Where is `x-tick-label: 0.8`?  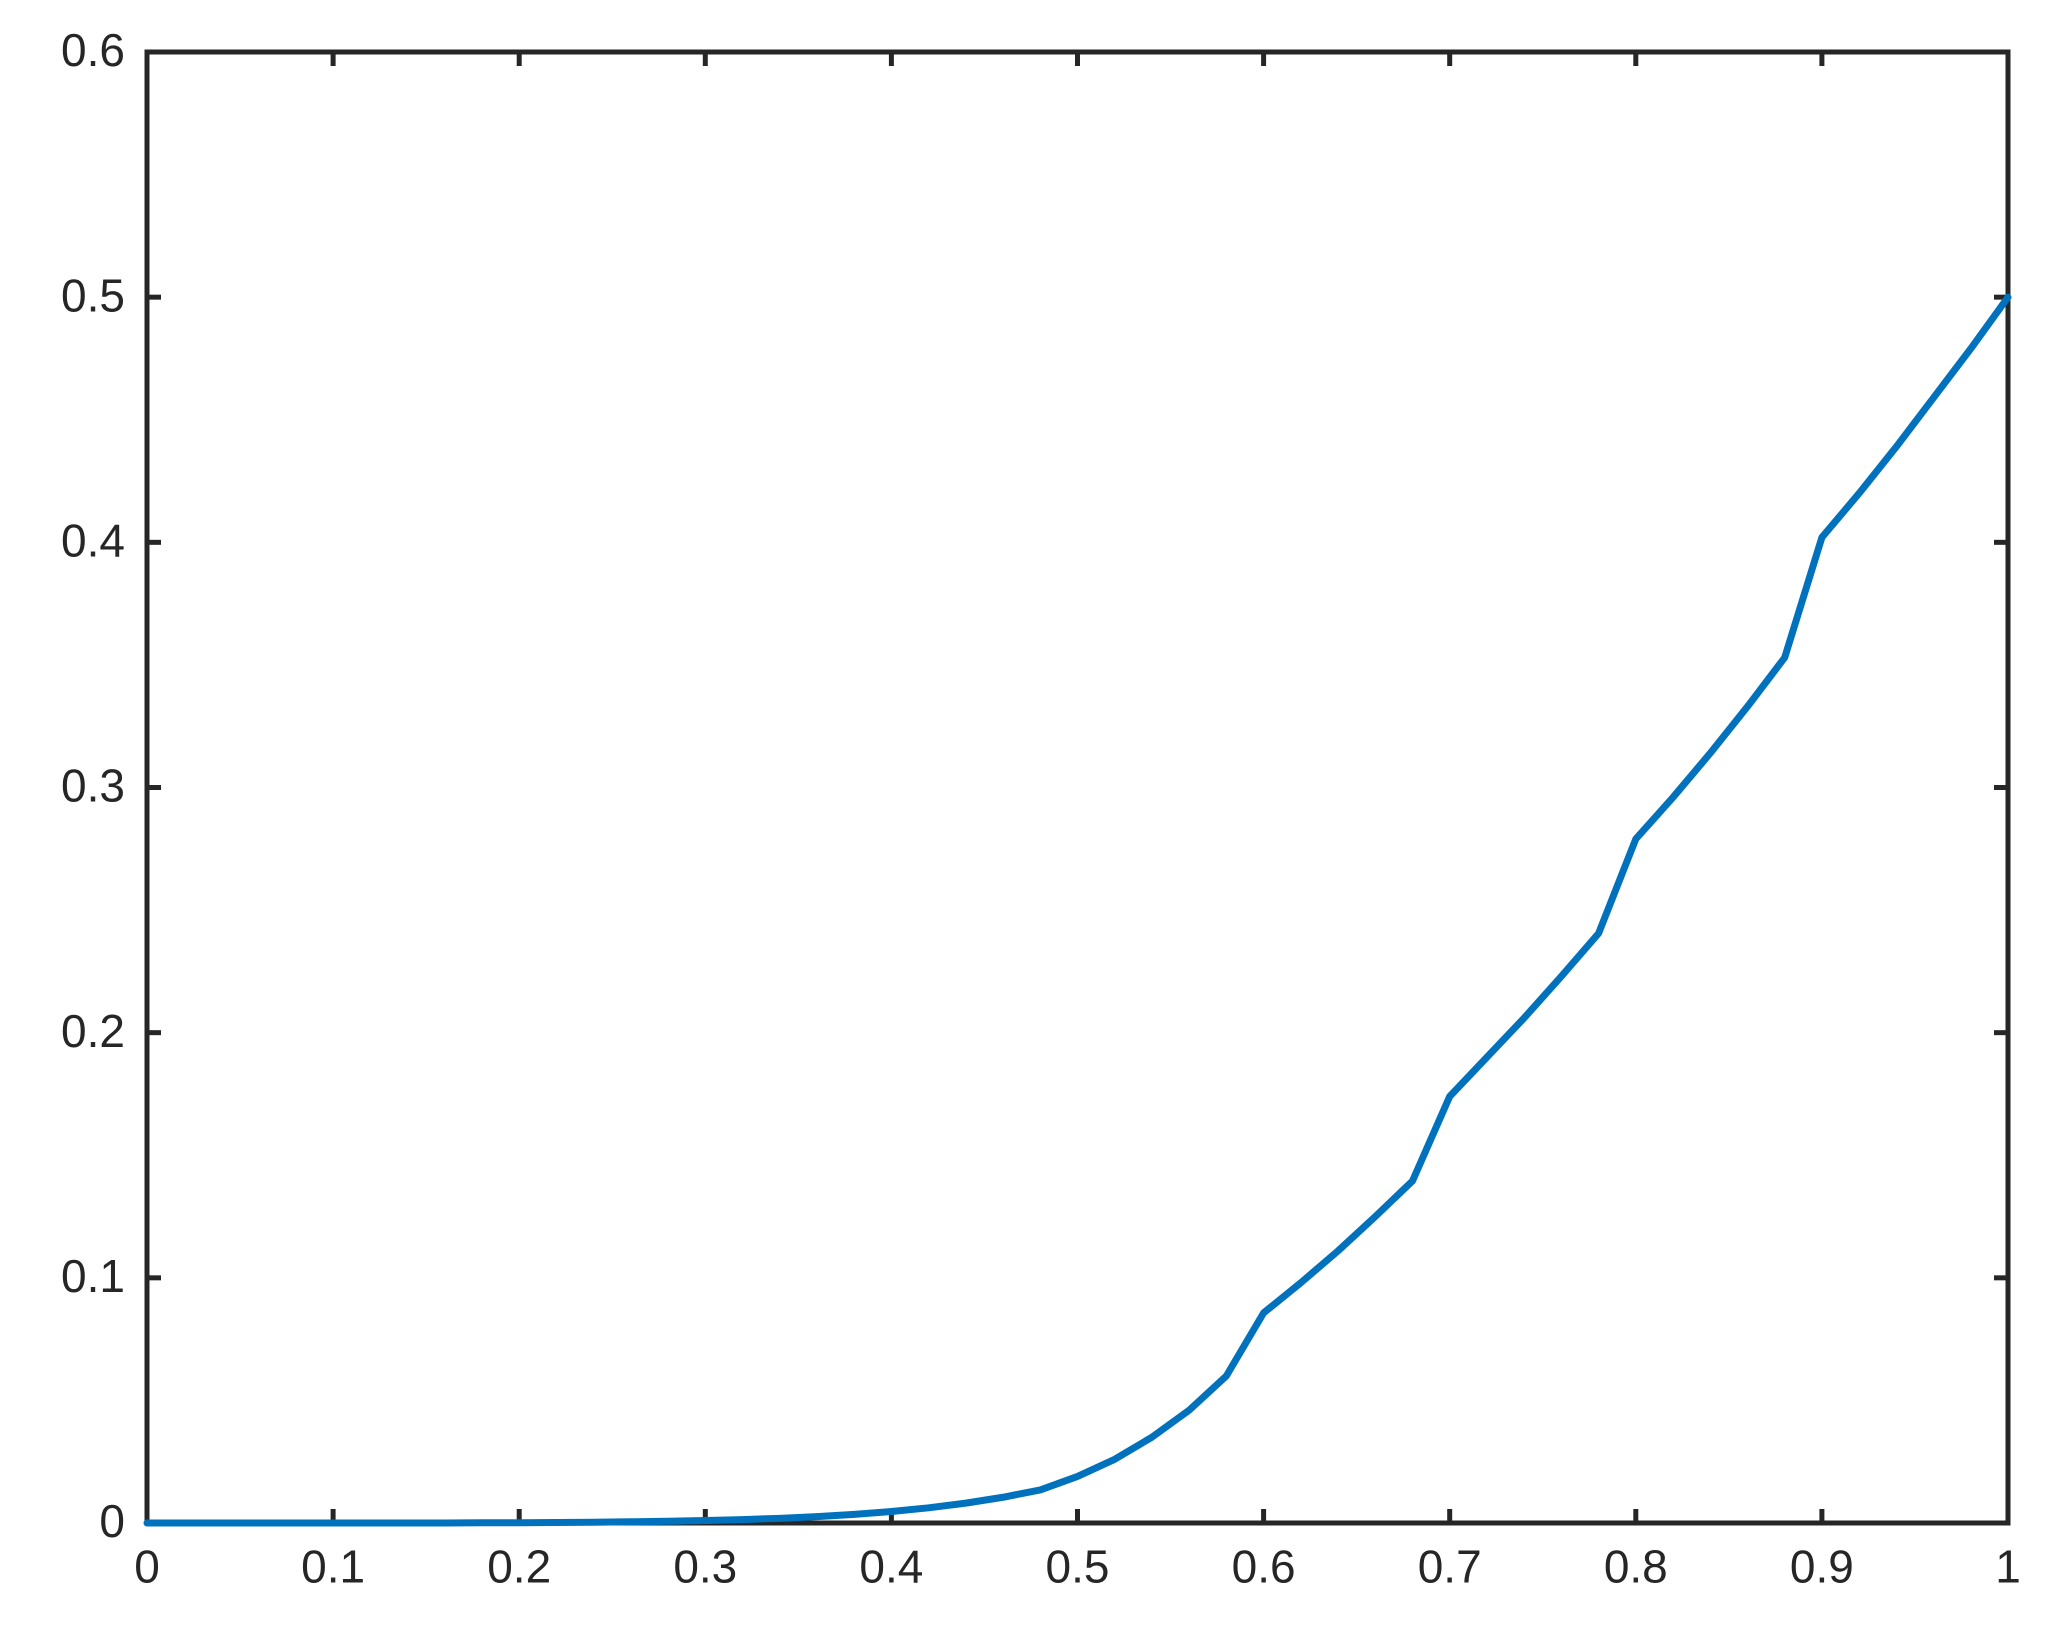 x-tick-label: 0.8 is located at coordinates (1636, 1567).